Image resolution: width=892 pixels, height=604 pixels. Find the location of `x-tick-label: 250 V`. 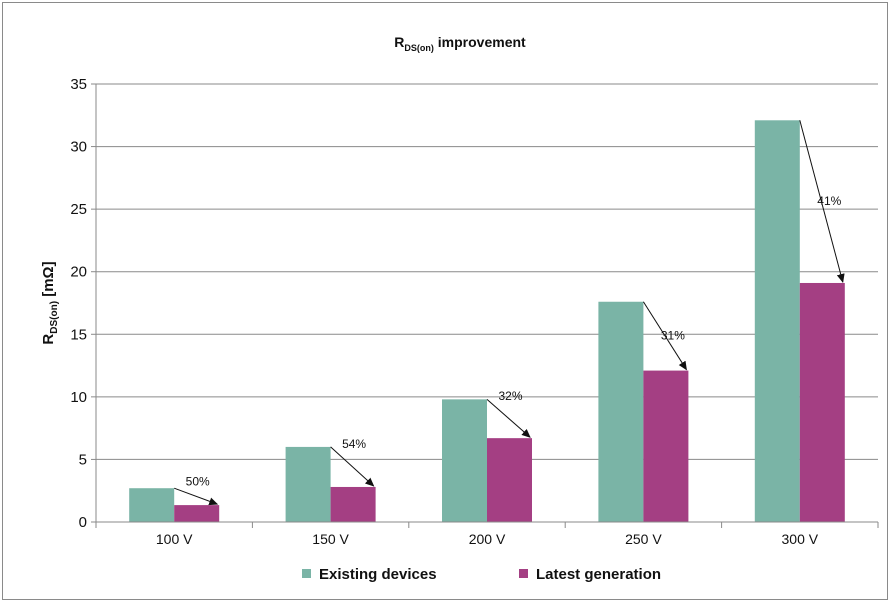

x-tick-label: 250 V is located at coordinates (643, 539).